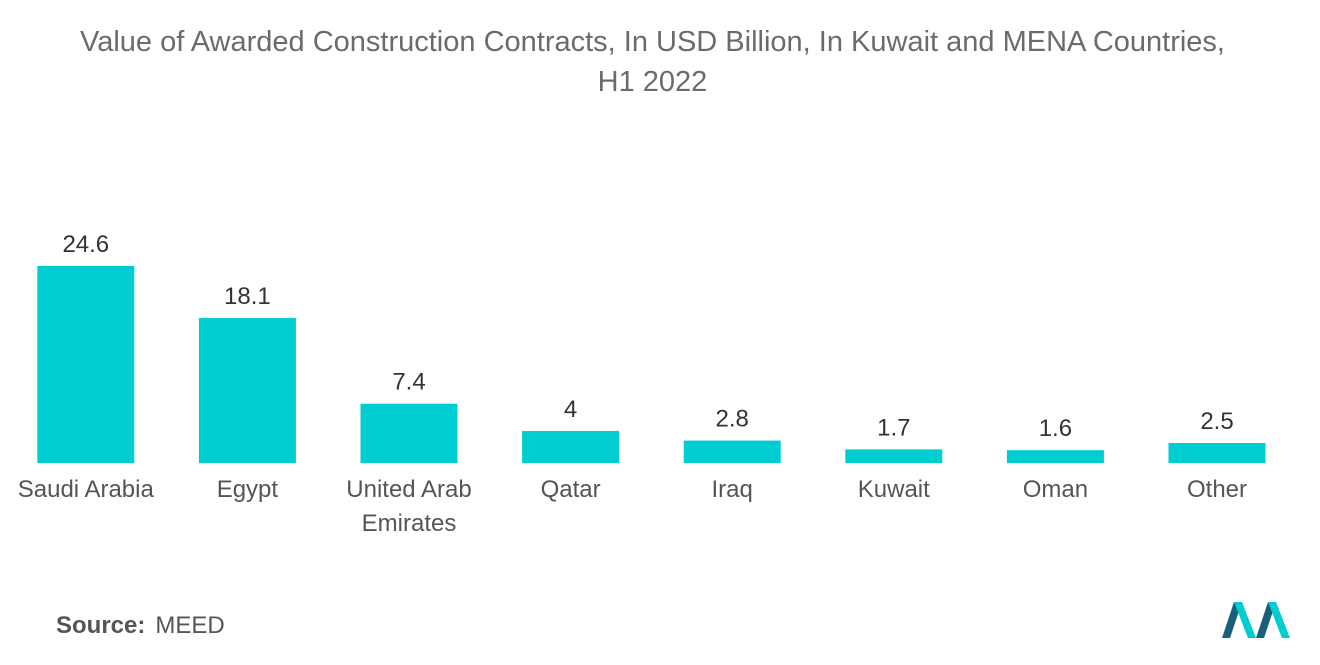 The height and width of the screenshot is (665, 1320). I want to click on source-note: Source: MEED, so click(140, 626).